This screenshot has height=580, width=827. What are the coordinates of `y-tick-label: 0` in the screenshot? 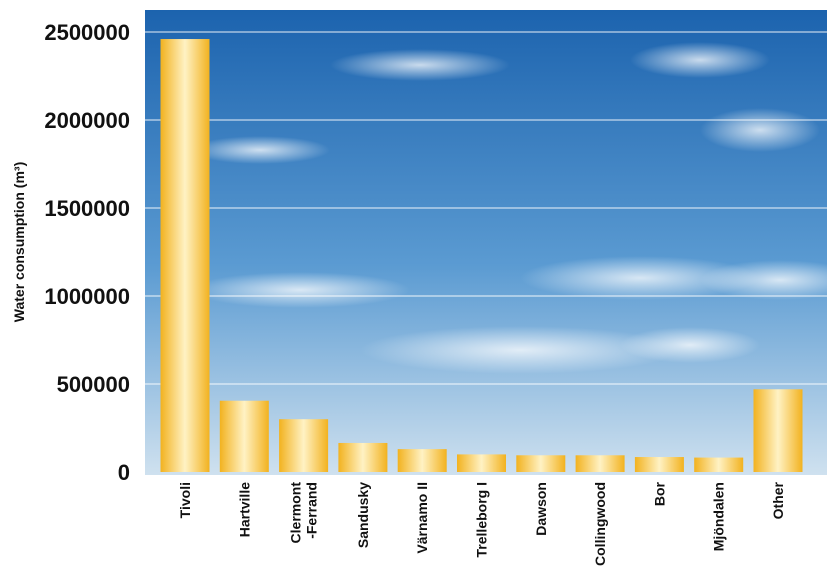 It's located at (124, 472).